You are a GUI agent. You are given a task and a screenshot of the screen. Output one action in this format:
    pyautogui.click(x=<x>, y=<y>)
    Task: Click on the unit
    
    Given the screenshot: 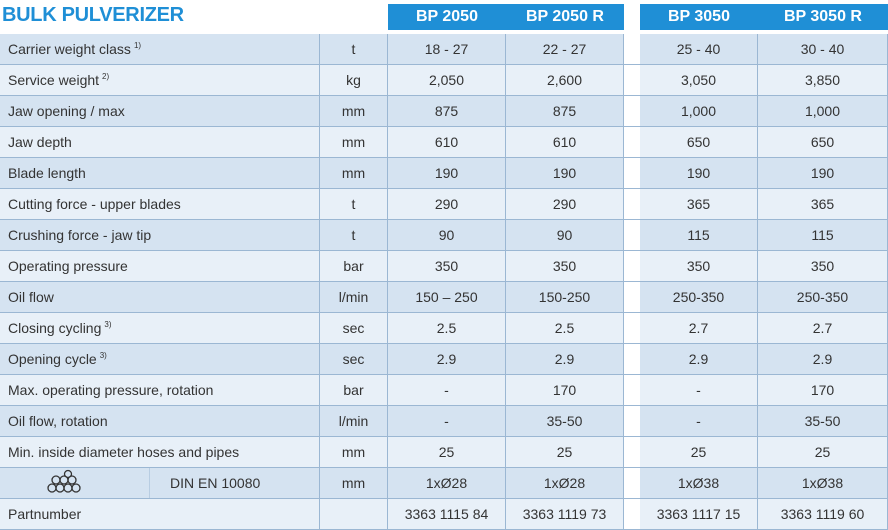 What is the action you would take?
    pyautogui.click(x=354, y=514)
    